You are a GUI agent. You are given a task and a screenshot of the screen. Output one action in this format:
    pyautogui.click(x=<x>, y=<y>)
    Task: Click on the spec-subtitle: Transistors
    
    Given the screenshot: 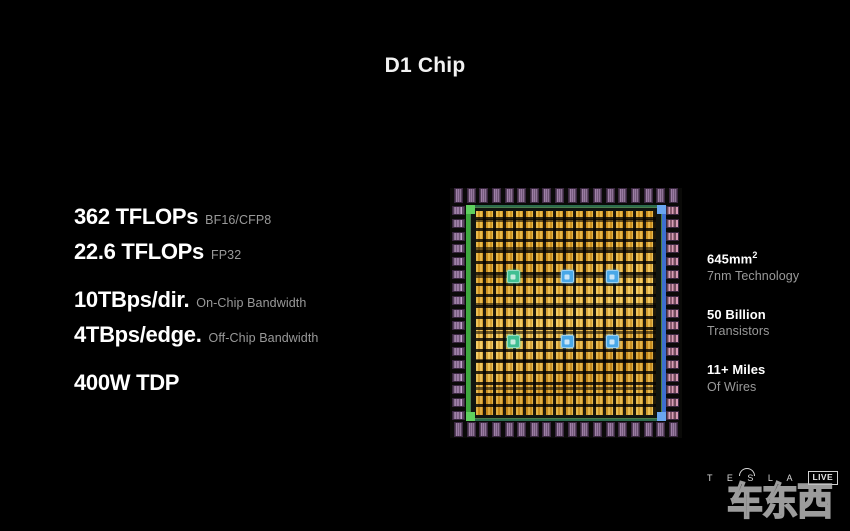 What is the action you would take?
    pyautogui.click(x=738, y=331)
    